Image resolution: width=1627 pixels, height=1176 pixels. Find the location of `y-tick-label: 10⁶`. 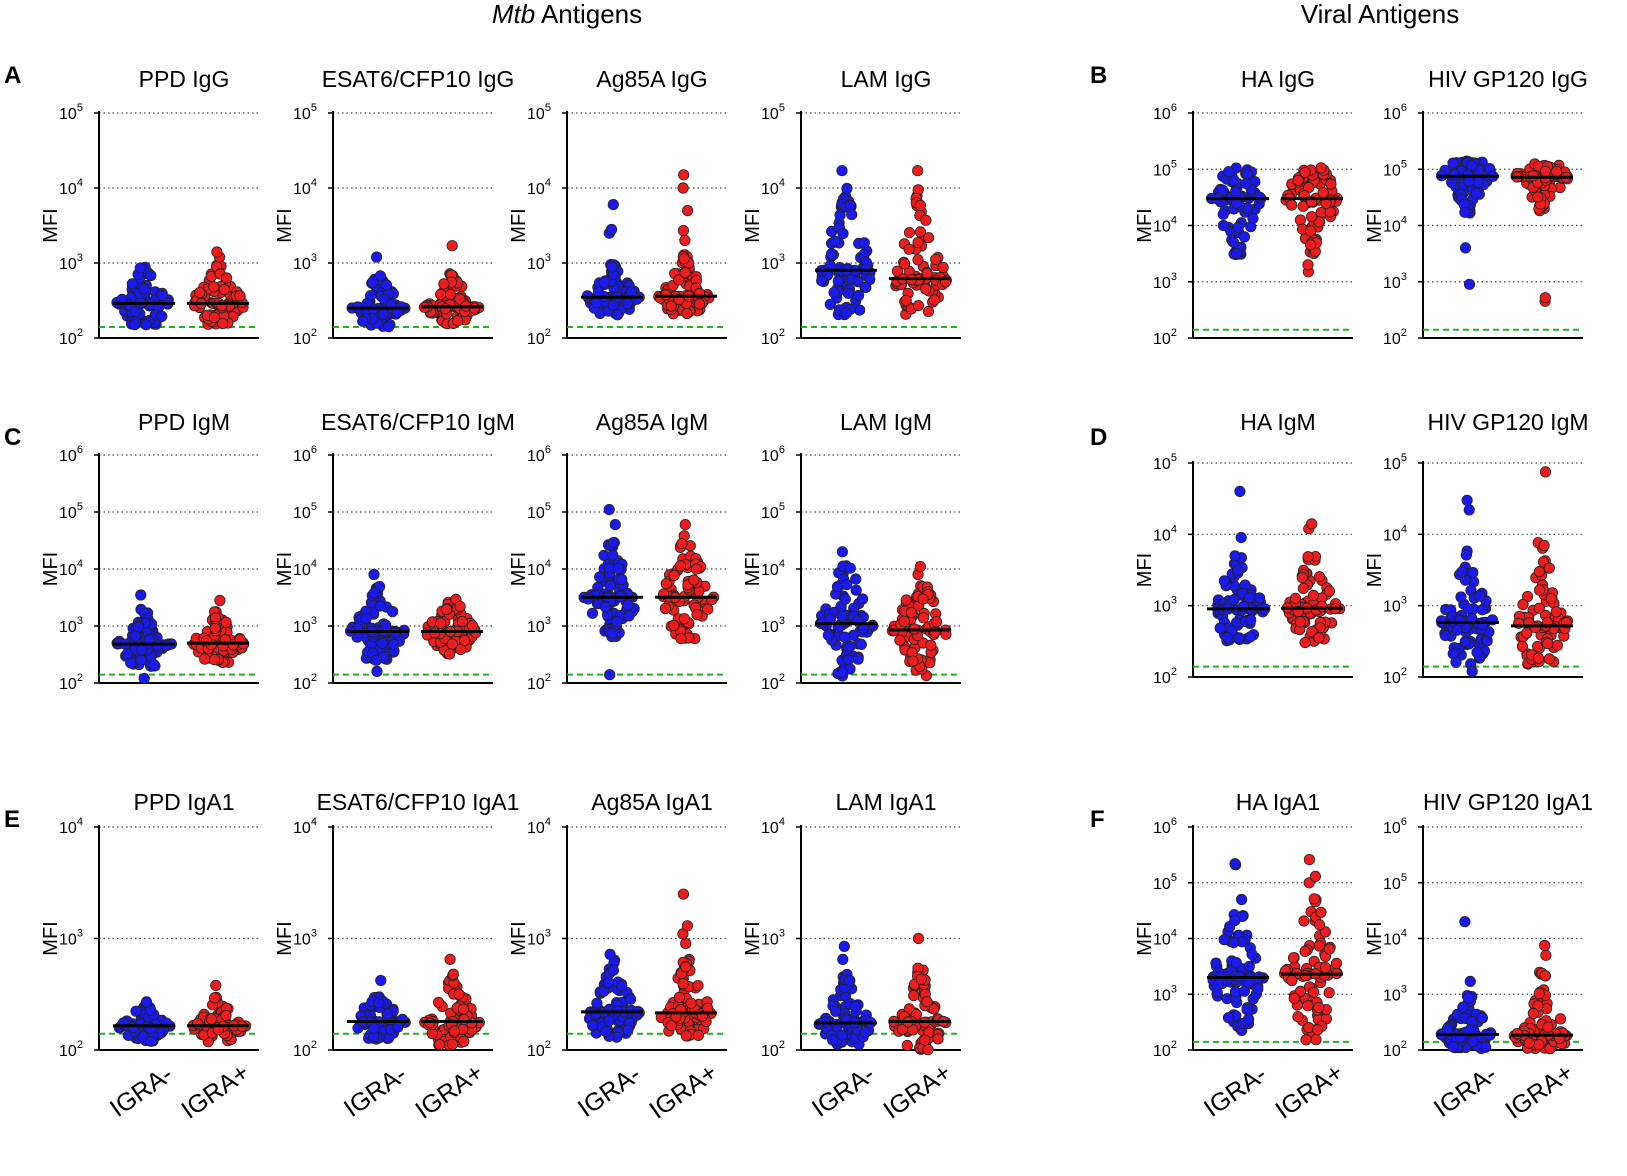

y-tick-label: 10⁶ is located at coordinates (1395, 826).